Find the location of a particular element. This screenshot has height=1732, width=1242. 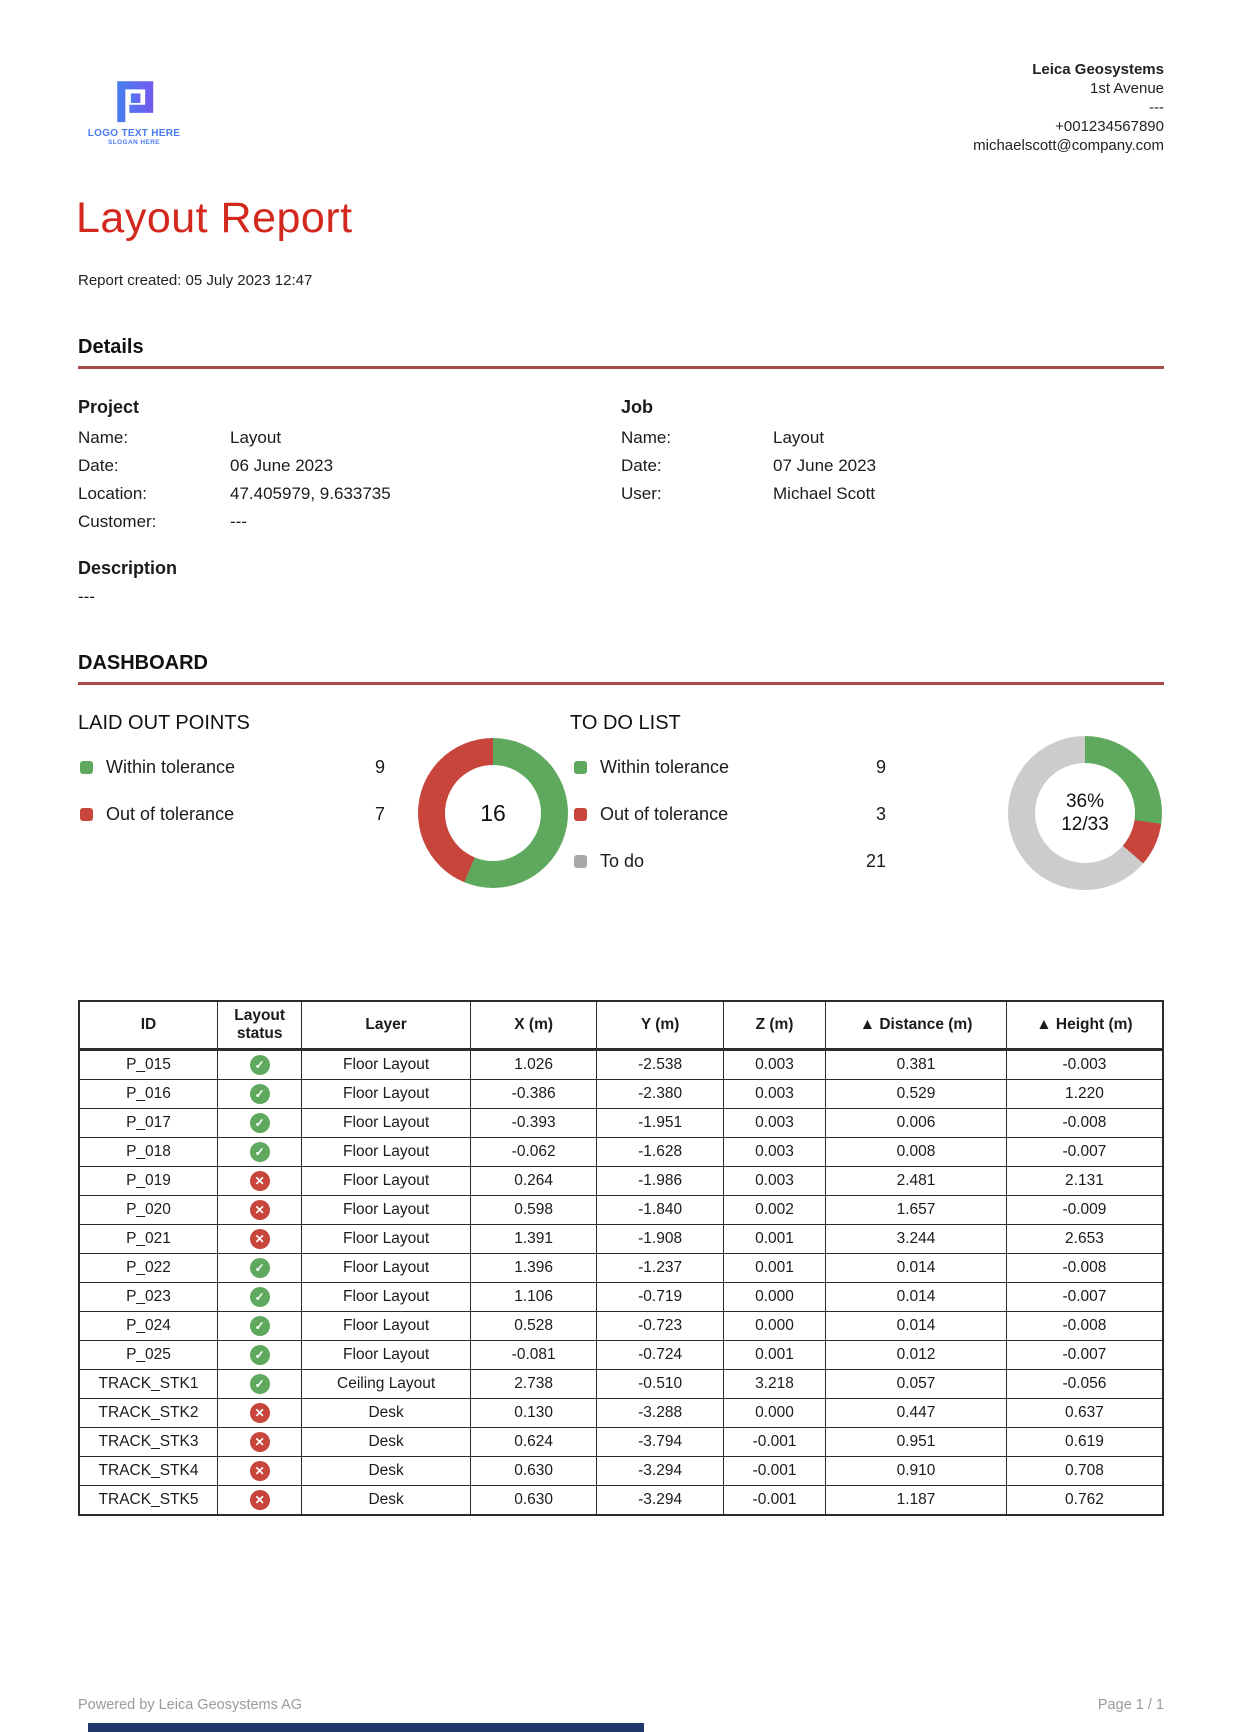

cell-y: -1.986 is located at coordinates (660, 1181).